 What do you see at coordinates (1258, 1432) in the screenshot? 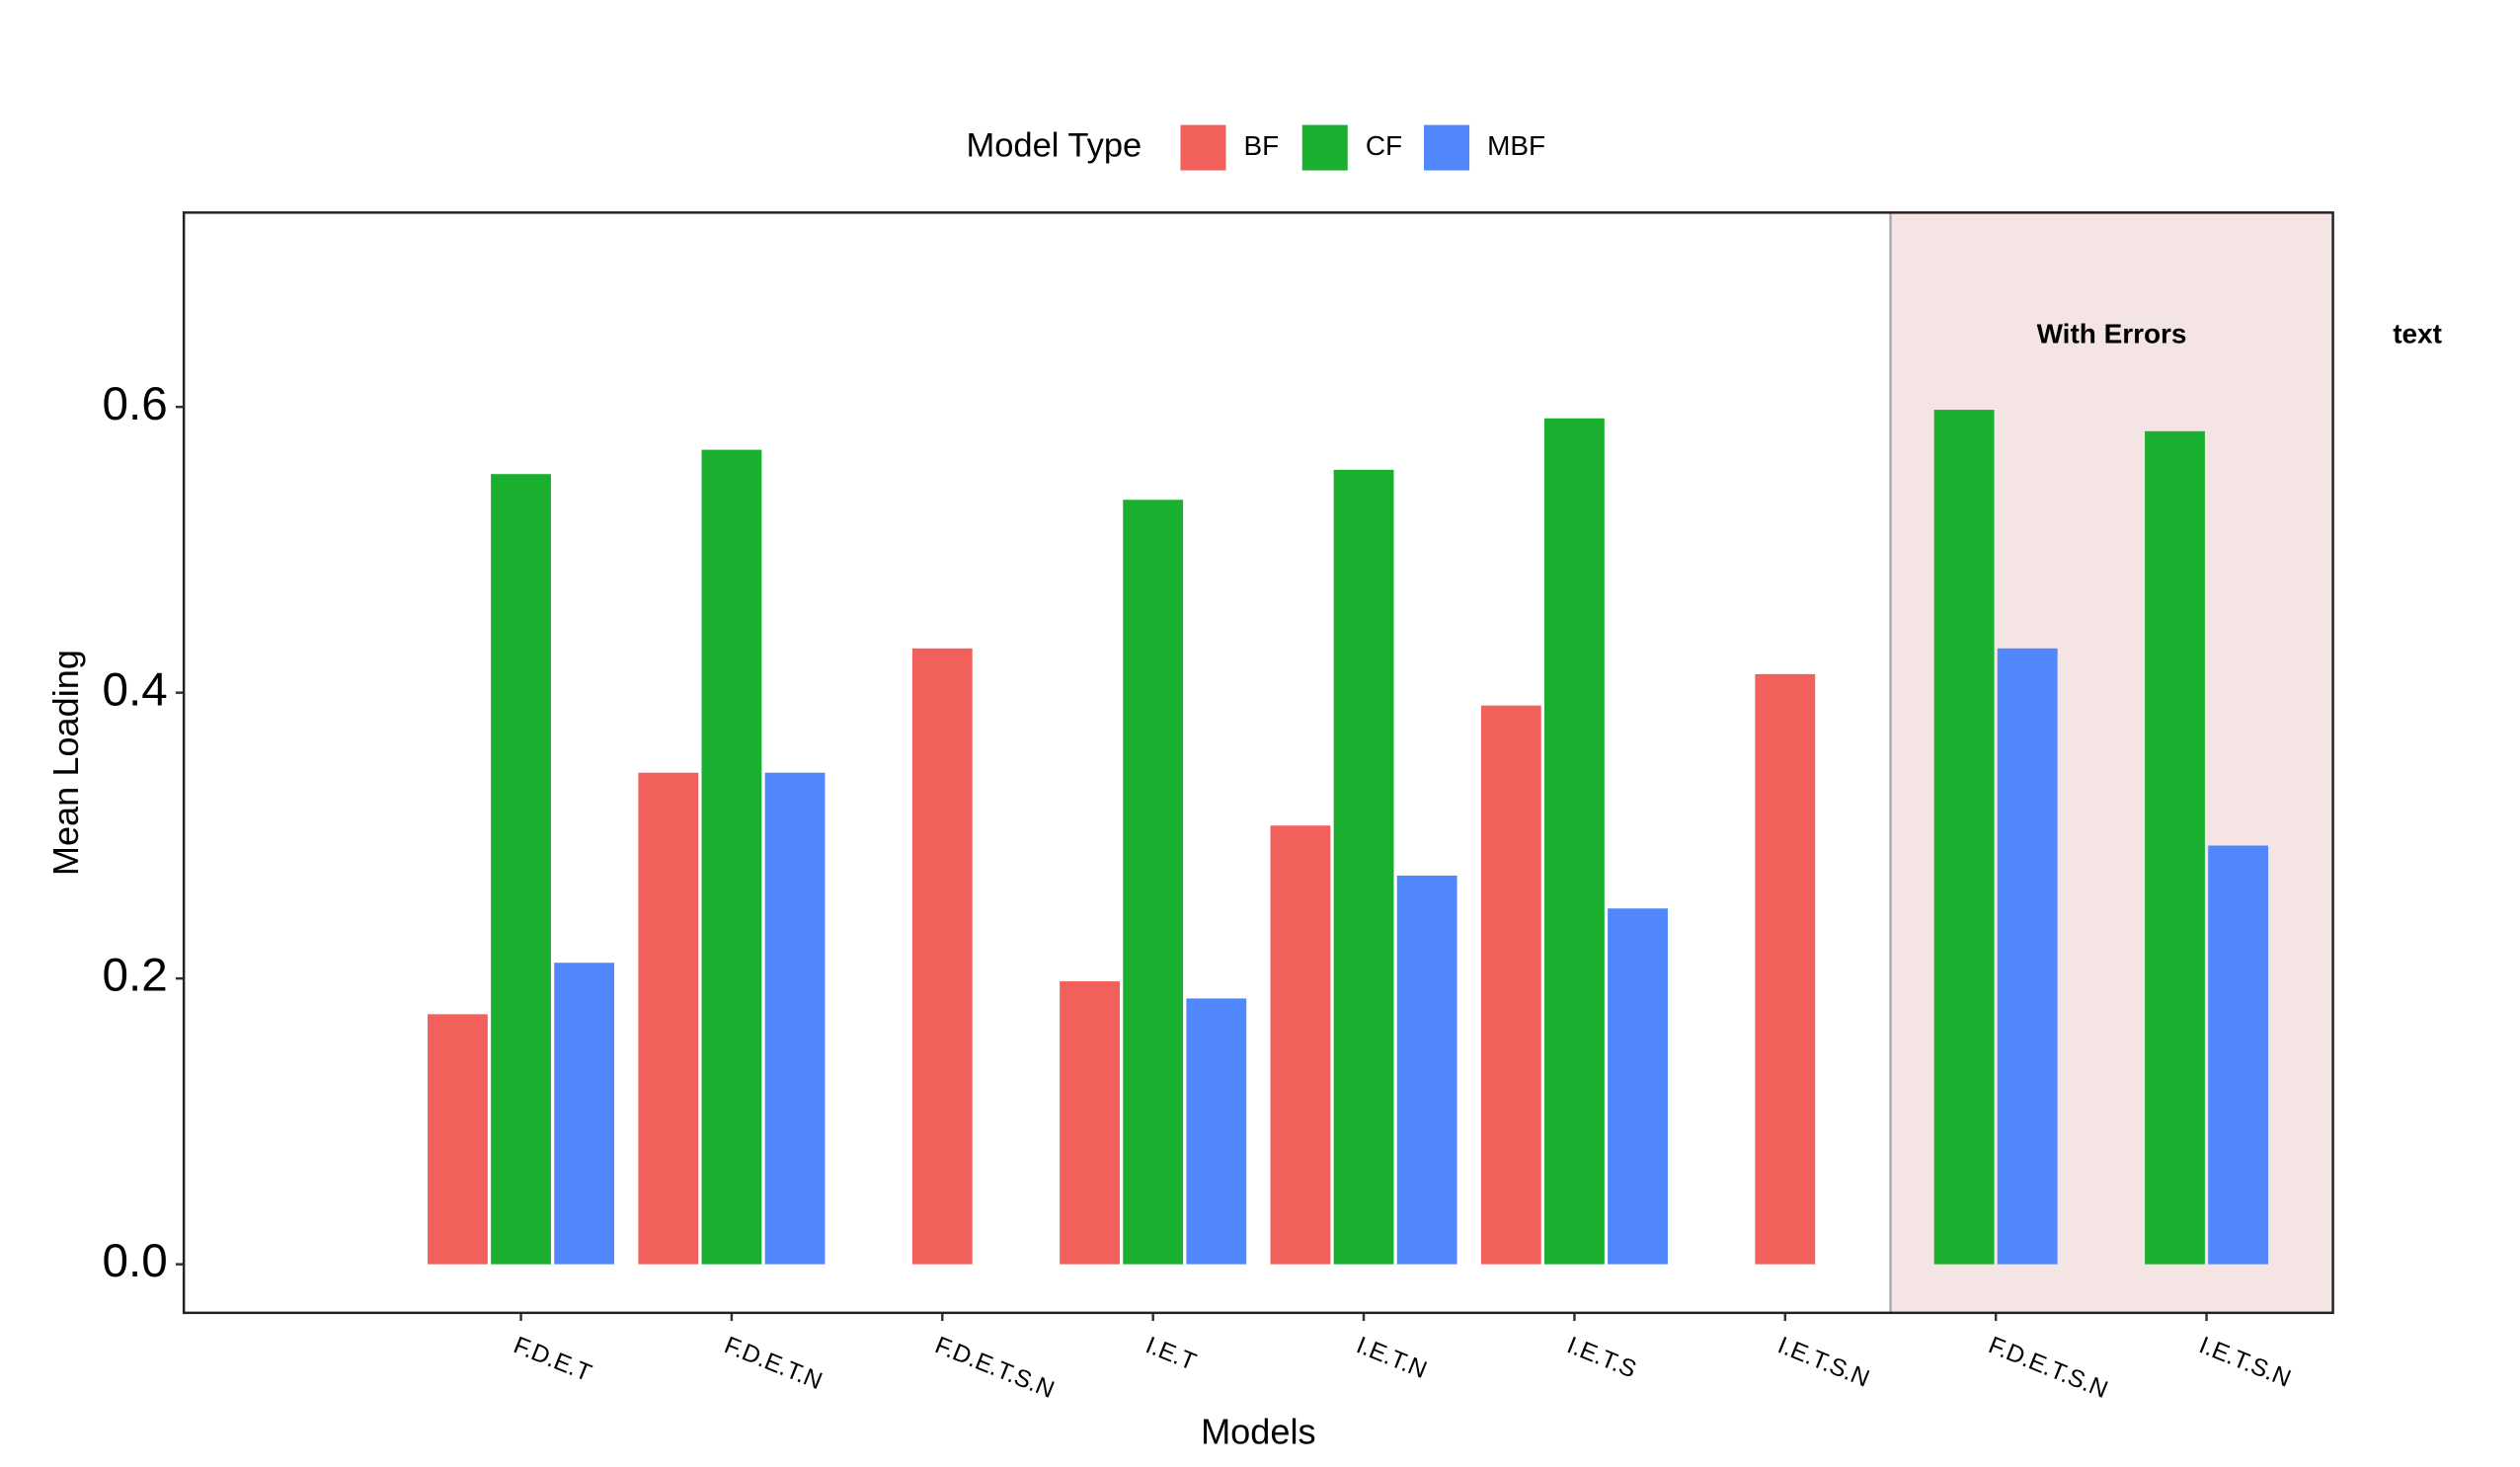
I see `x-axis-title: Models` at bounding box center [1258, 1432].